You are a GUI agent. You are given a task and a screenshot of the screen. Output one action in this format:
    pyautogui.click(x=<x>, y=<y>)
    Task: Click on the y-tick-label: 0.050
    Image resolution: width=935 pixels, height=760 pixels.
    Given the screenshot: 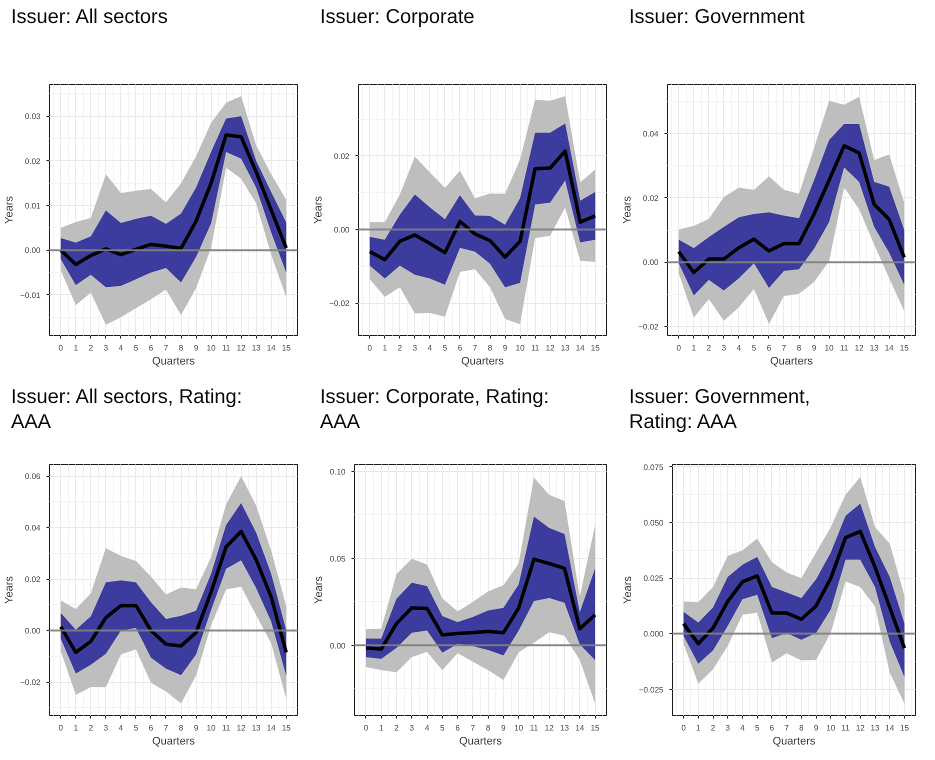 What is the action you would take?
    pyautogui.click(x=653, y=523)
    